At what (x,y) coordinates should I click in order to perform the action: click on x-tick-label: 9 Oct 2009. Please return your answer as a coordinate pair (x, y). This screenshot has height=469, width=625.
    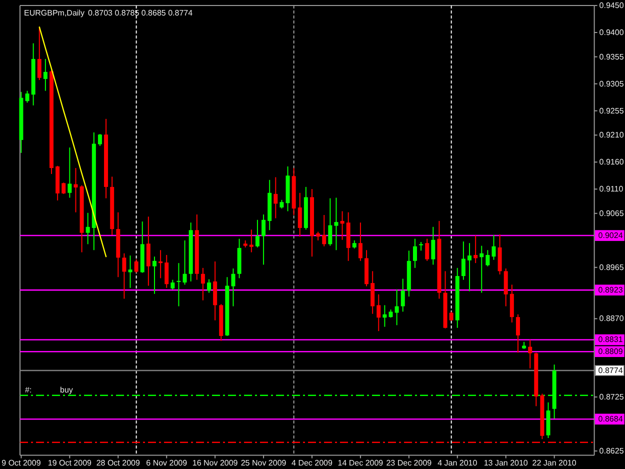
    Looking at the image, I should click on (22, 463).